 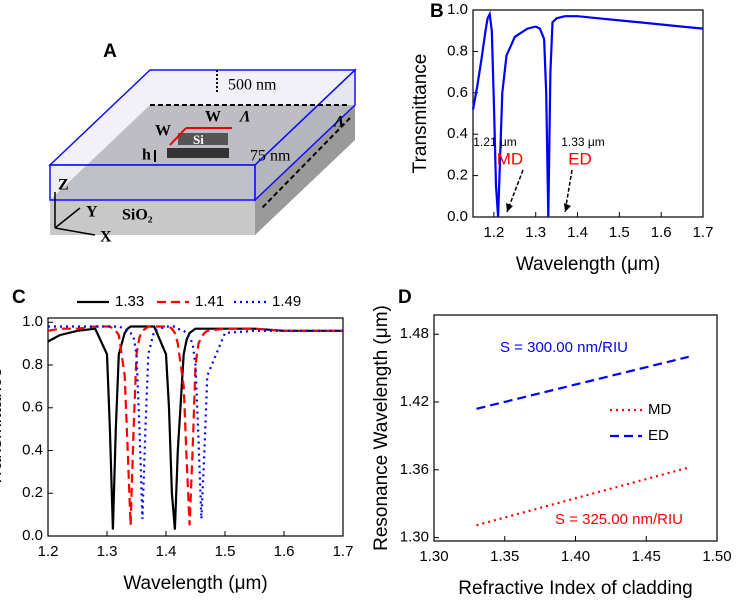 I want to click on annotation: S = 300.00 nm/RIU, so click(x=564, y=347).